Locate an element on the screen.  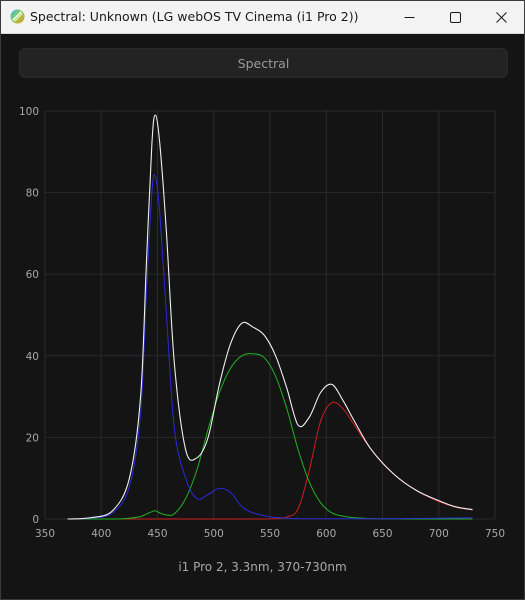
x-tick-label: 600 is located at coordinates (326, 534).